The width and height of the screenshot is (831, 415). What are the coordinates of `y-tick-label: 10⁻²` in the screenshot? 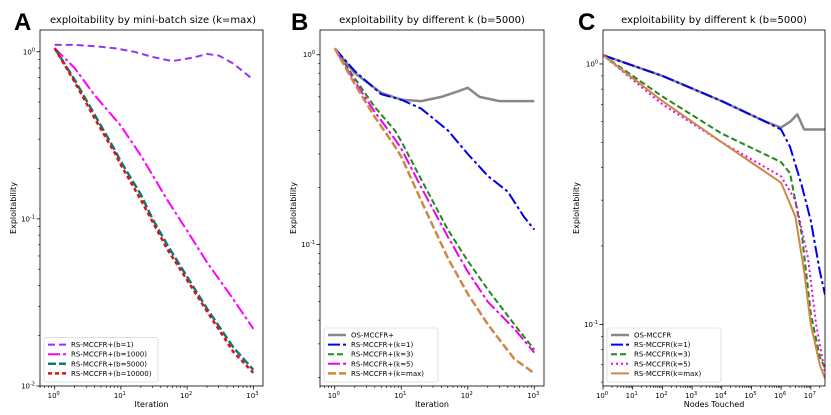 It's located at (28, 386).